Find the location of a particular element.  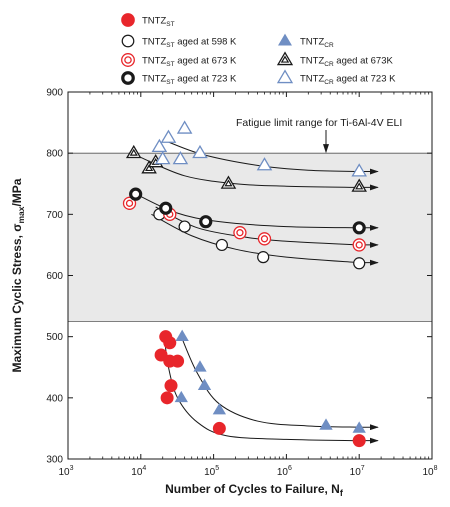

y-tick-label: 400 is located at coordinates (54, 398).